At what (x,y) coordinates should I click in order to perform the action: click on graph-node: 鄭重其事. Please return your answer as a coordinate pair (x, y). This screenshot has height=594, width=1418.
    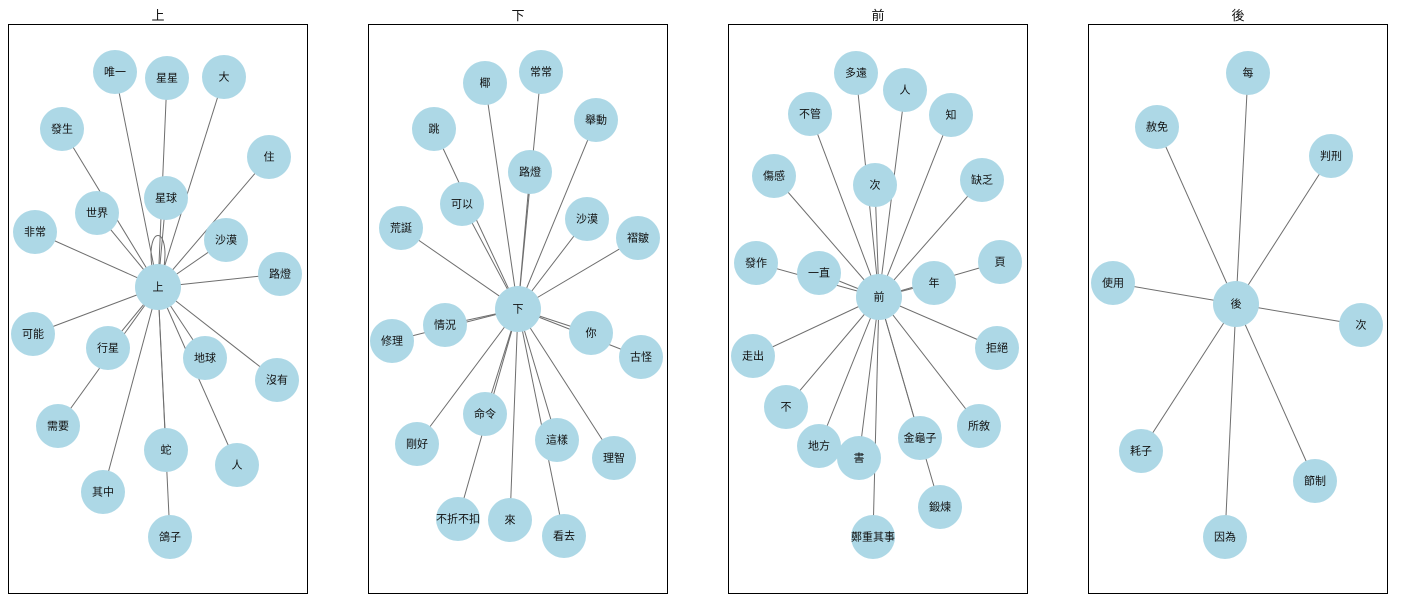
    Looking at the image, I should click on (873, 537).